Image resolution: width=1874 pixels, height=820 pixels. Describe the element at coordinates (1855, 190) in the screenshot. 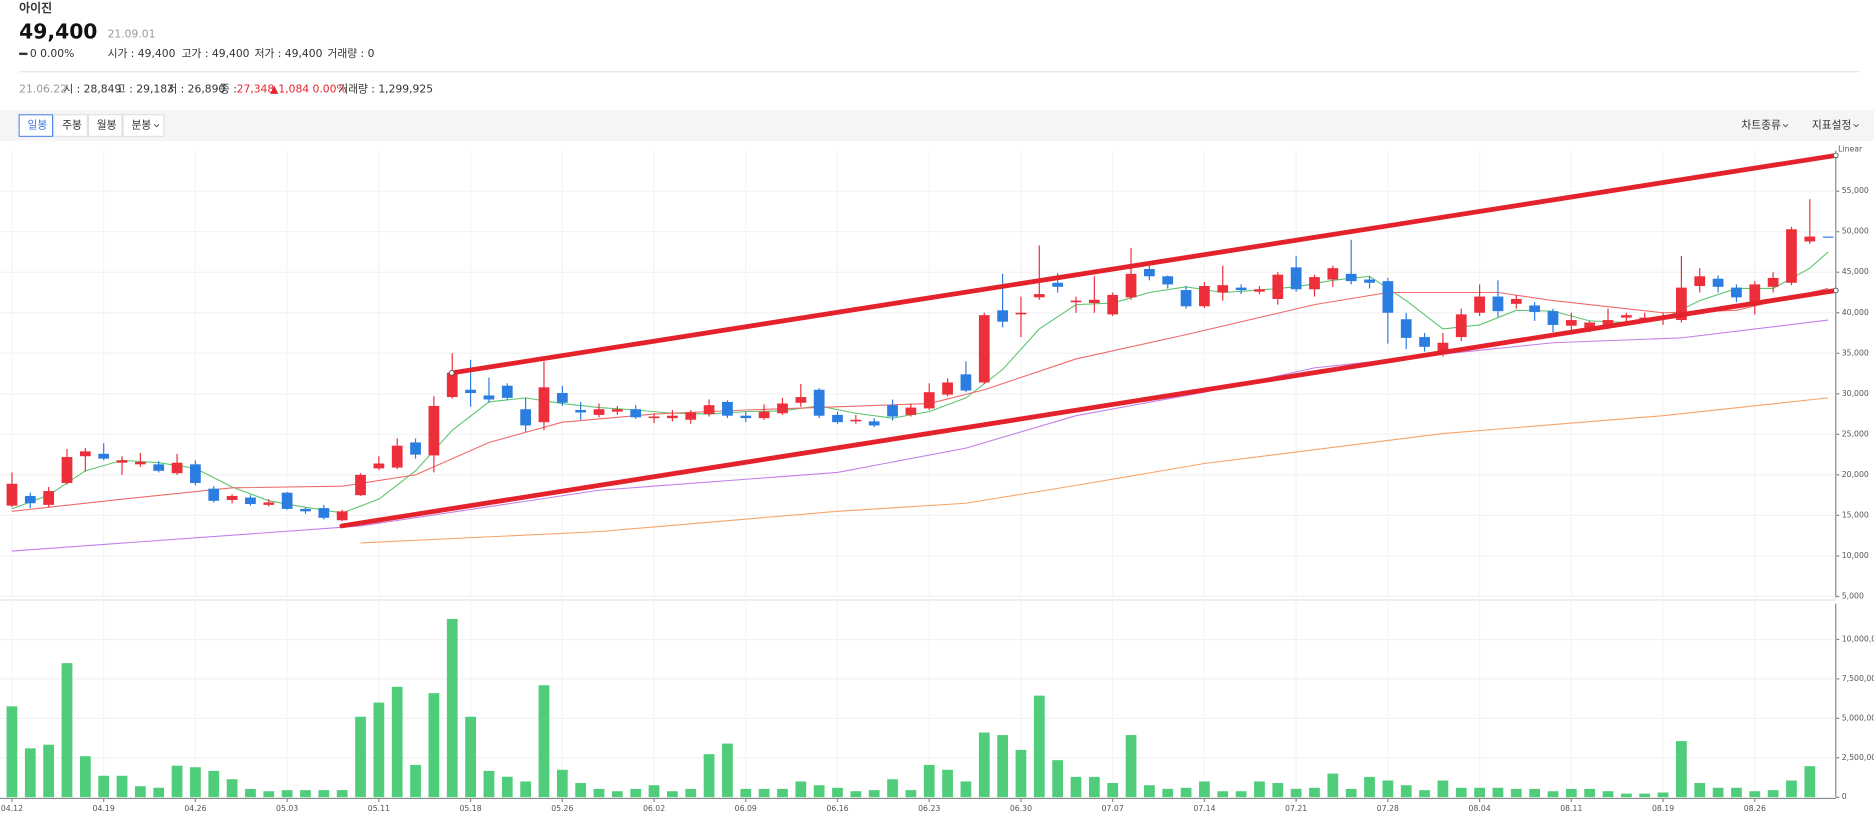

I see `y-tick-label: 55,000` at that location.